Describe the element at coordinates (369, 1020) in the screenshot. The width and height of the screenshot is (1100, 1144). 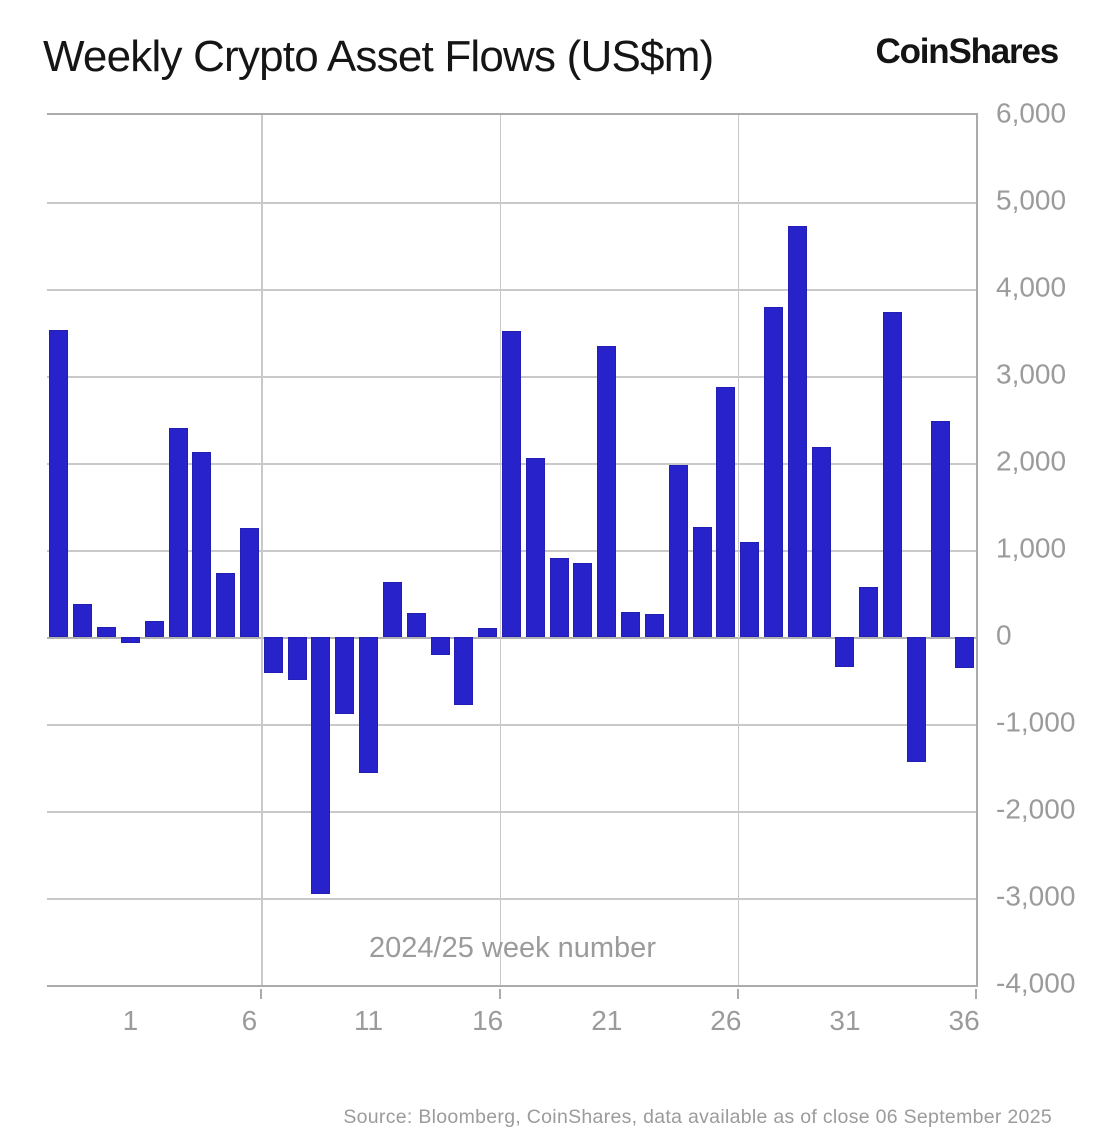
I see `x-axis-tick-label: 11` at that location.